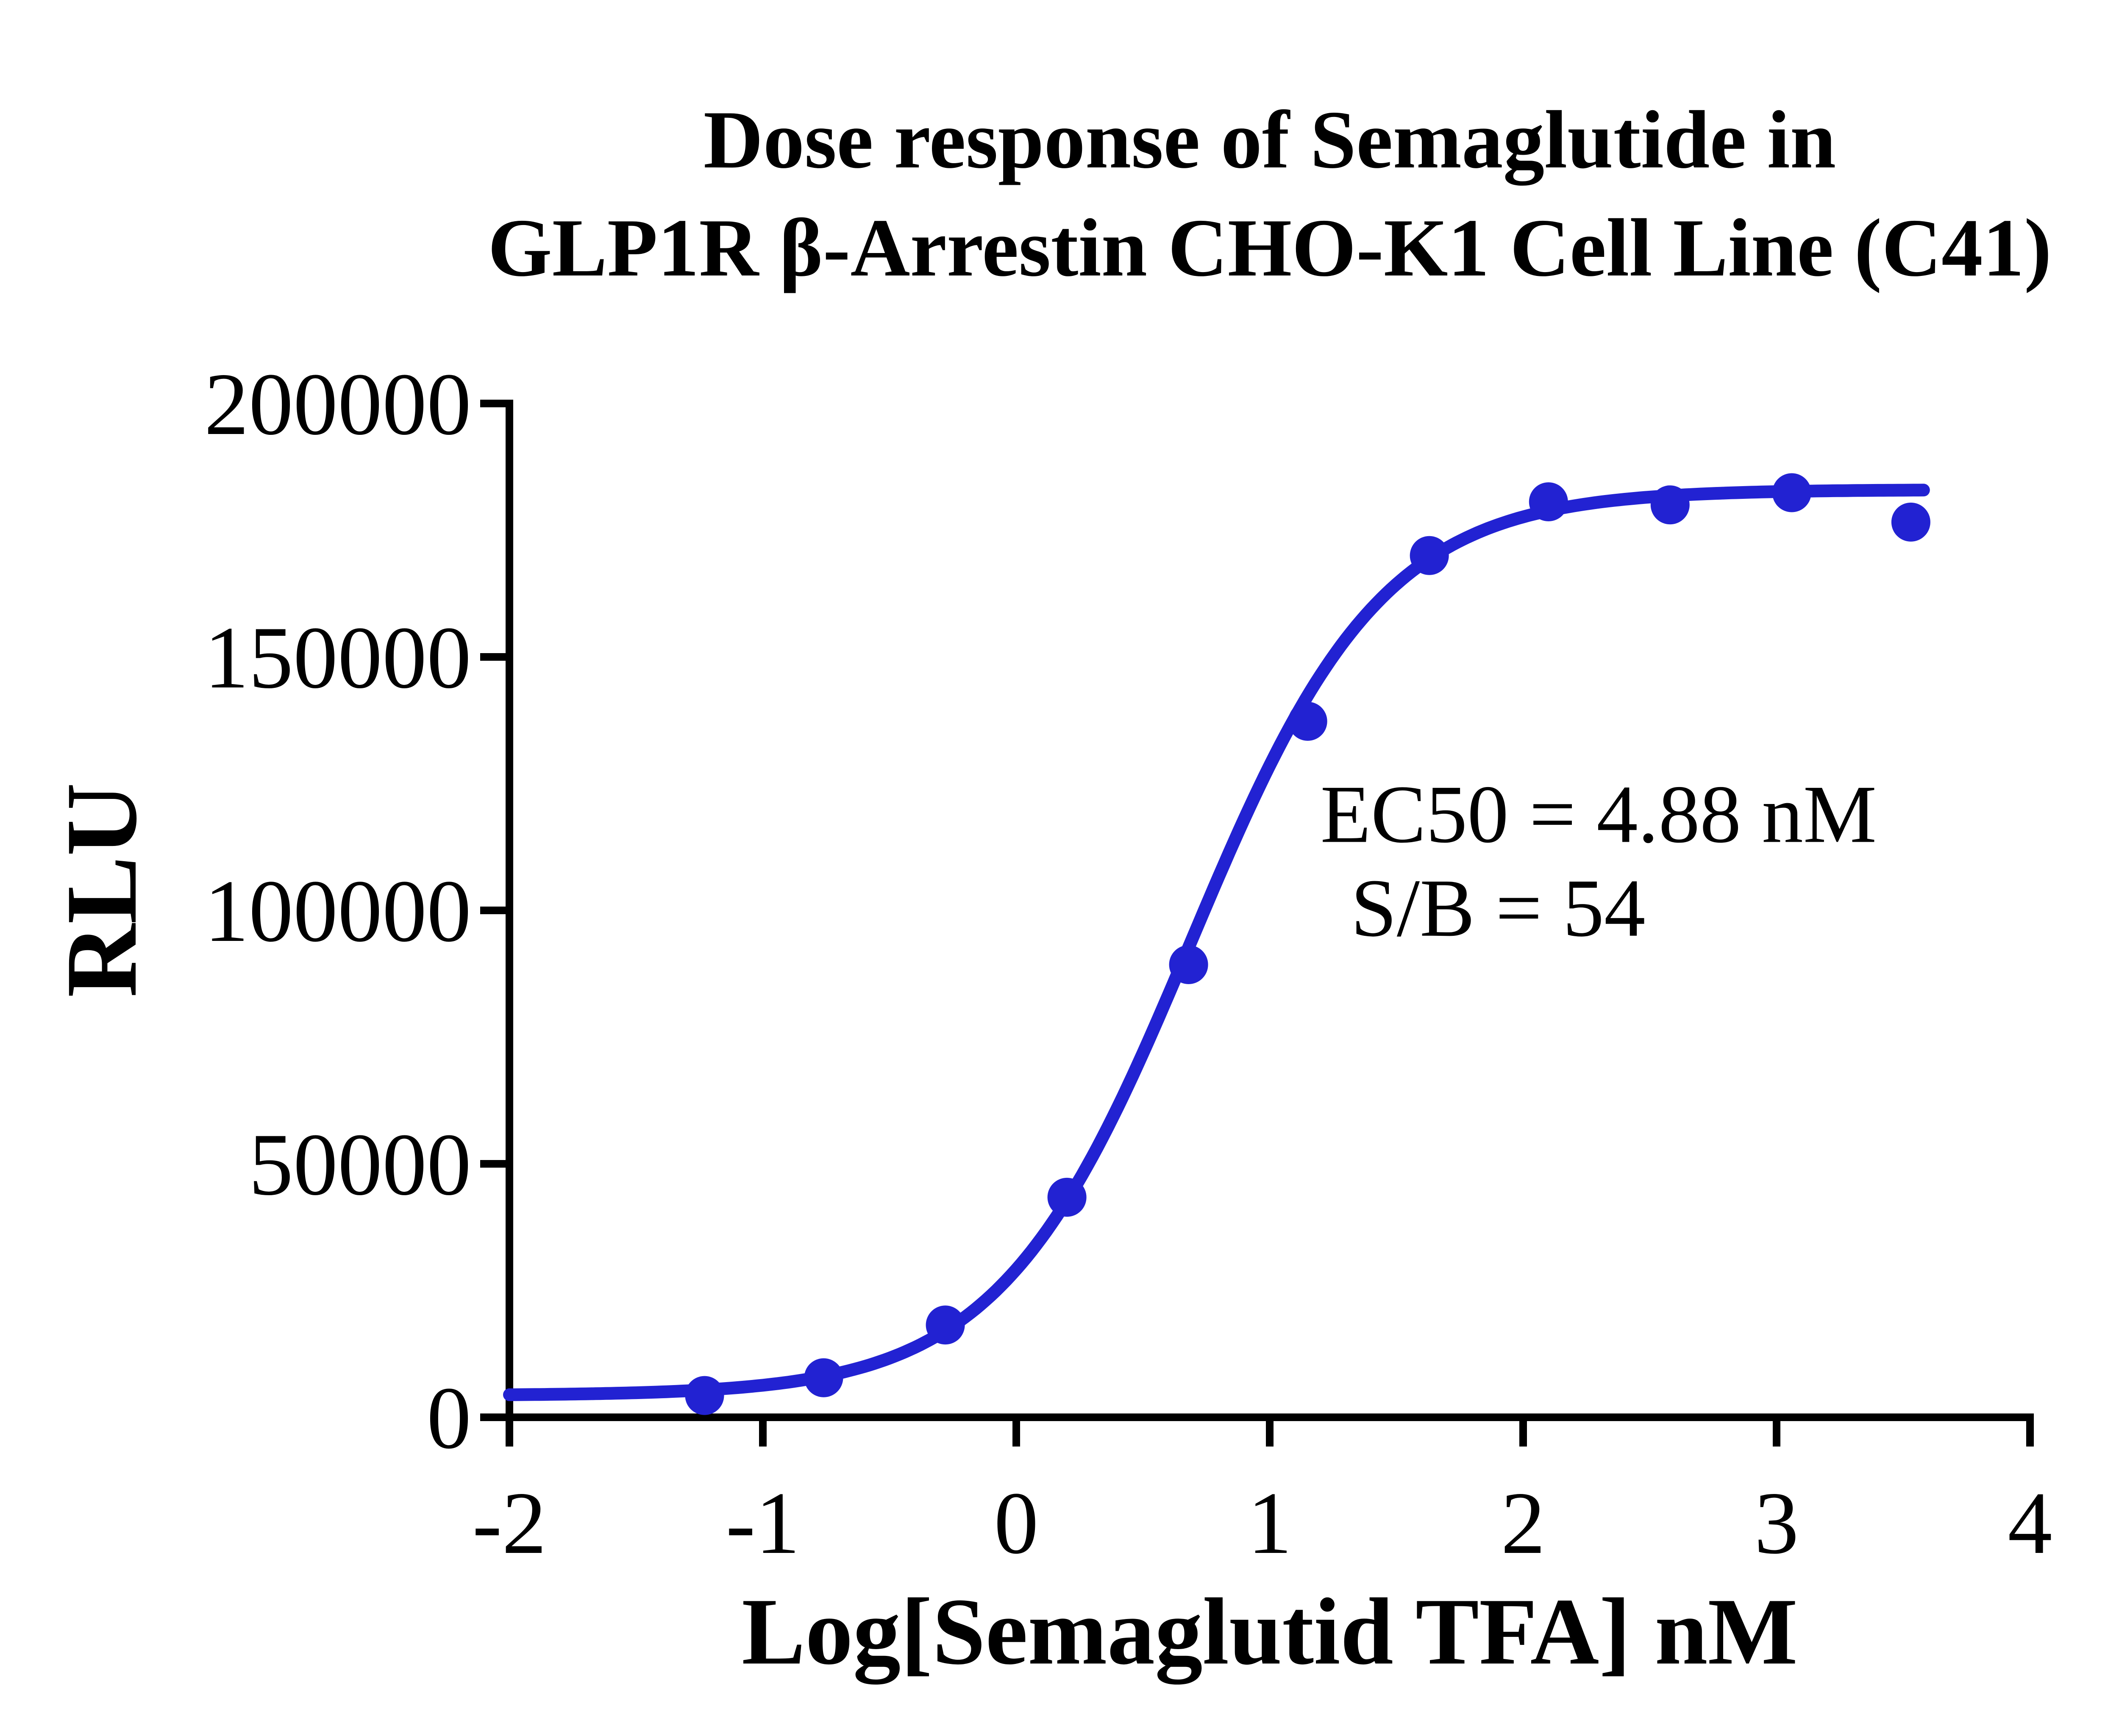  I want to click on x-tick-label: 0, so click(1017, 1523).